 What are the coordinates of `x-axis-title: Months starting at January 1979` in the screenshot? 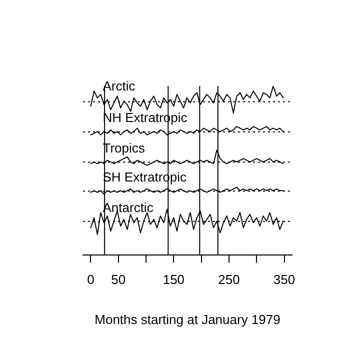 It's located at (187, 319).